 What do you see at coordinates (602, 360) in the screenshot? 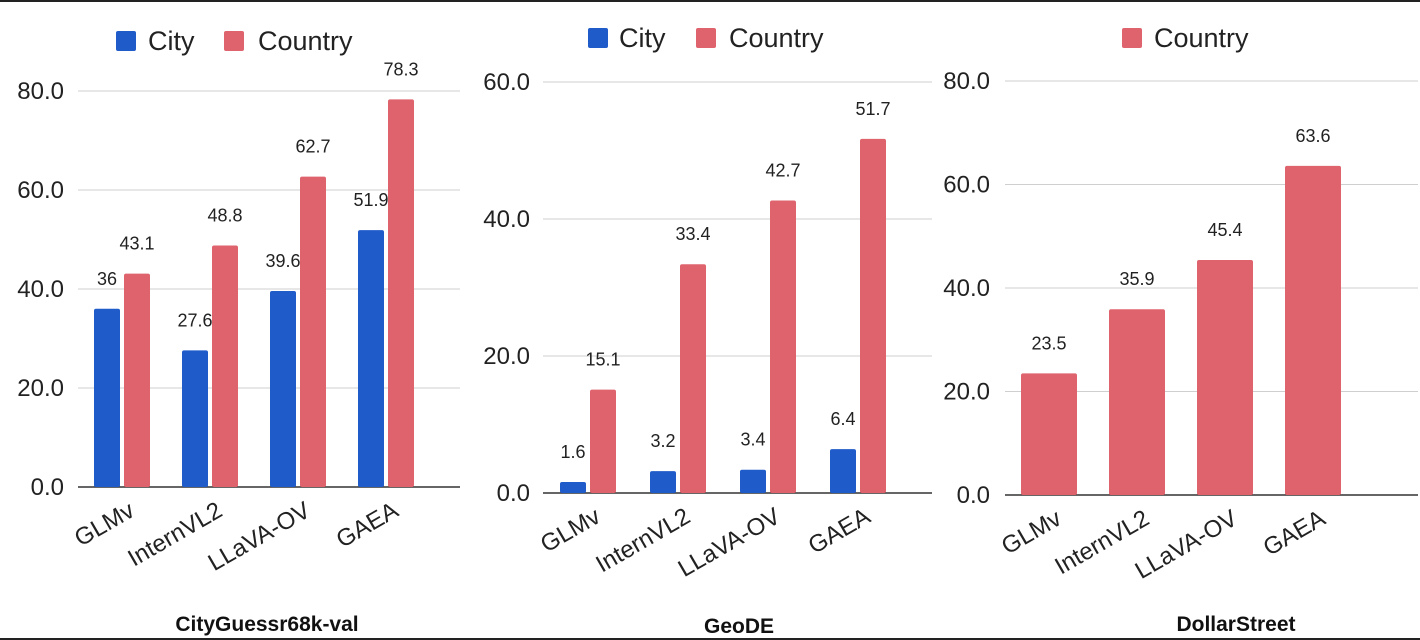
I see `data-label: 15.1` at bounding box center [602, 360].